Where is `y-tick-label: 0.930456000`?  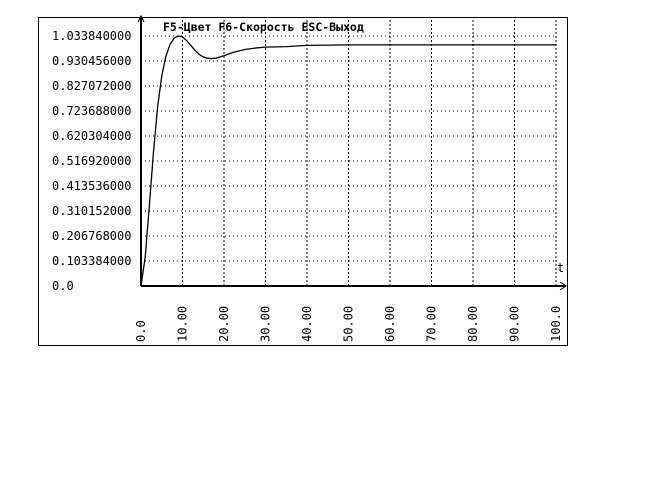
y-tick-label: 0.930456000 is located at coordinates (91, 61).